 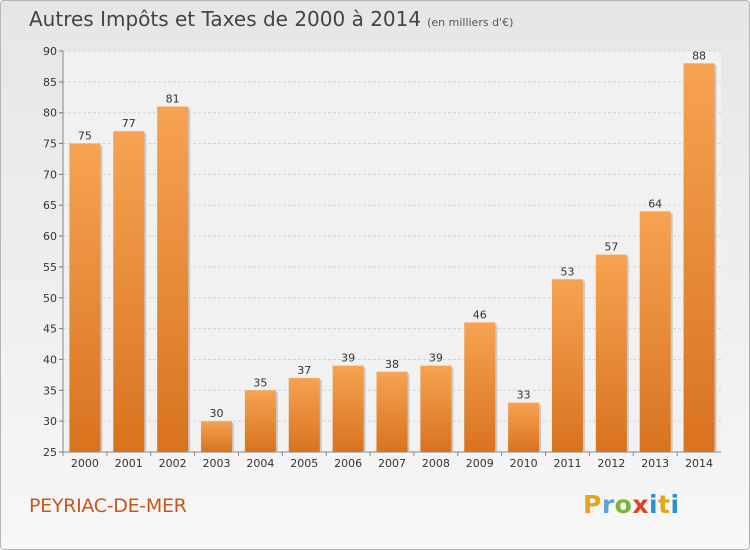 What do you see at coordinates (655, 463) in the screenshot?
I see `x-tick-label-2013: 2013` at bounding box center [655, 463].